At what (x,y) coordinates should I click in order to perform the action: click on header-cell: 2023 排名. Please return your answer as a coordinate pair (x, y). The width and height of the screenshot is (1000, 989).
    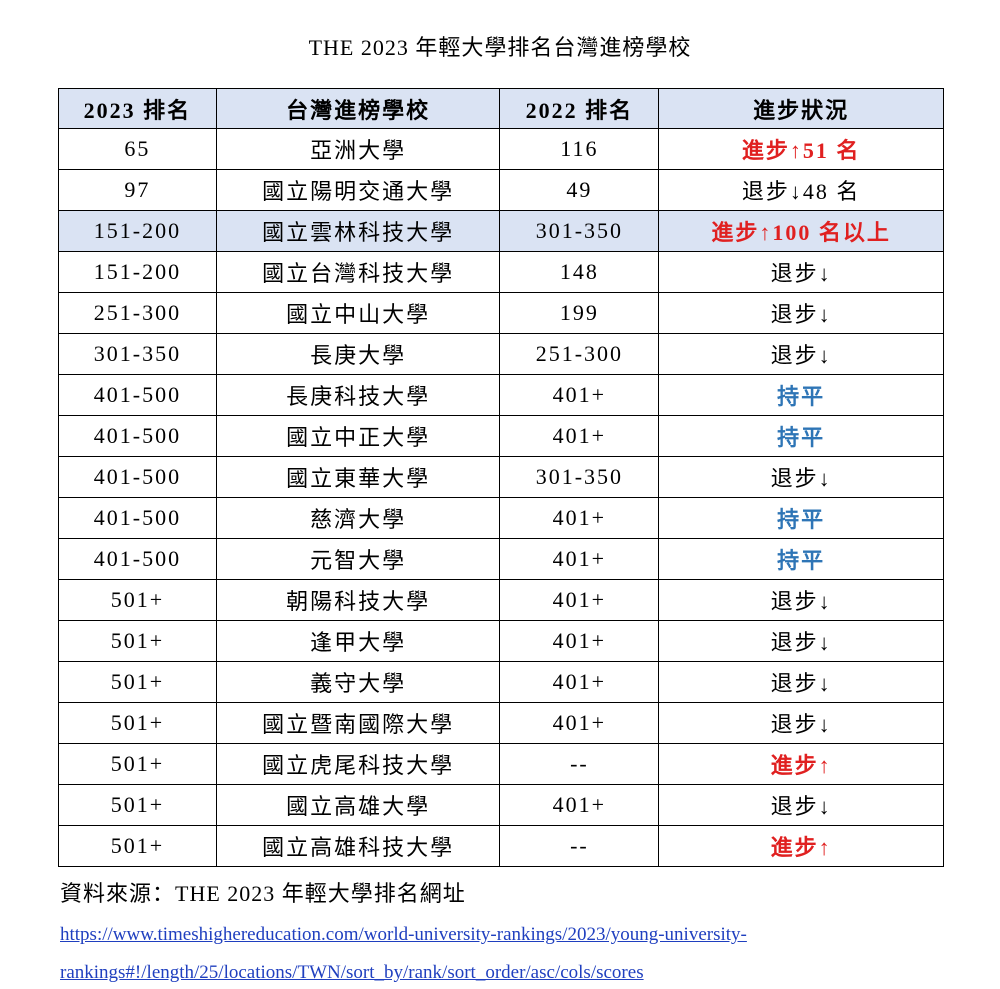
    Looking at the image, I should click on (137, 108).